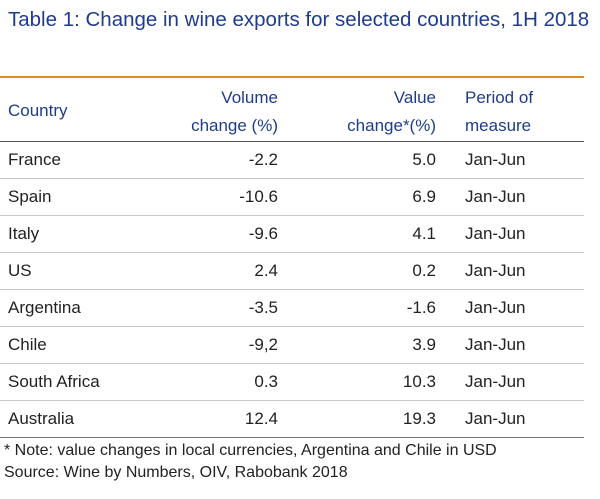 This screenshot has height=499, width=600. What do you see at coordinates (258, 196) in the screenshot?
I see `cell-volume: -10.6` at bounding box center [258, 196].